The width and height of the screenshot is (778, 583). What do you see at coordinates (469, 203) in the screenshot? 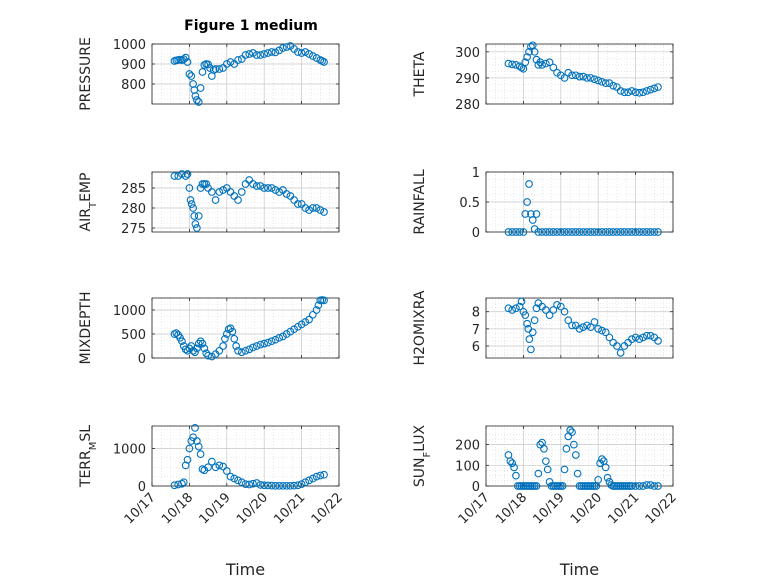
I see `y-tick-label: 0.5` at bounding box center [469, 203].